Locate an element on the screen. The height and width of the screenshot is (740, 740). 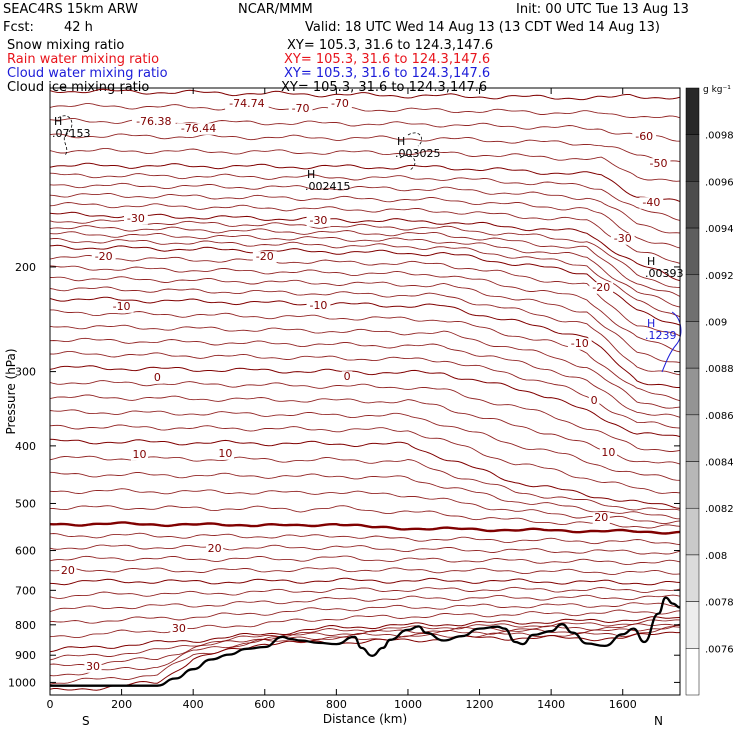
endpoint-right-label: N is located at coordinates (658, 721).